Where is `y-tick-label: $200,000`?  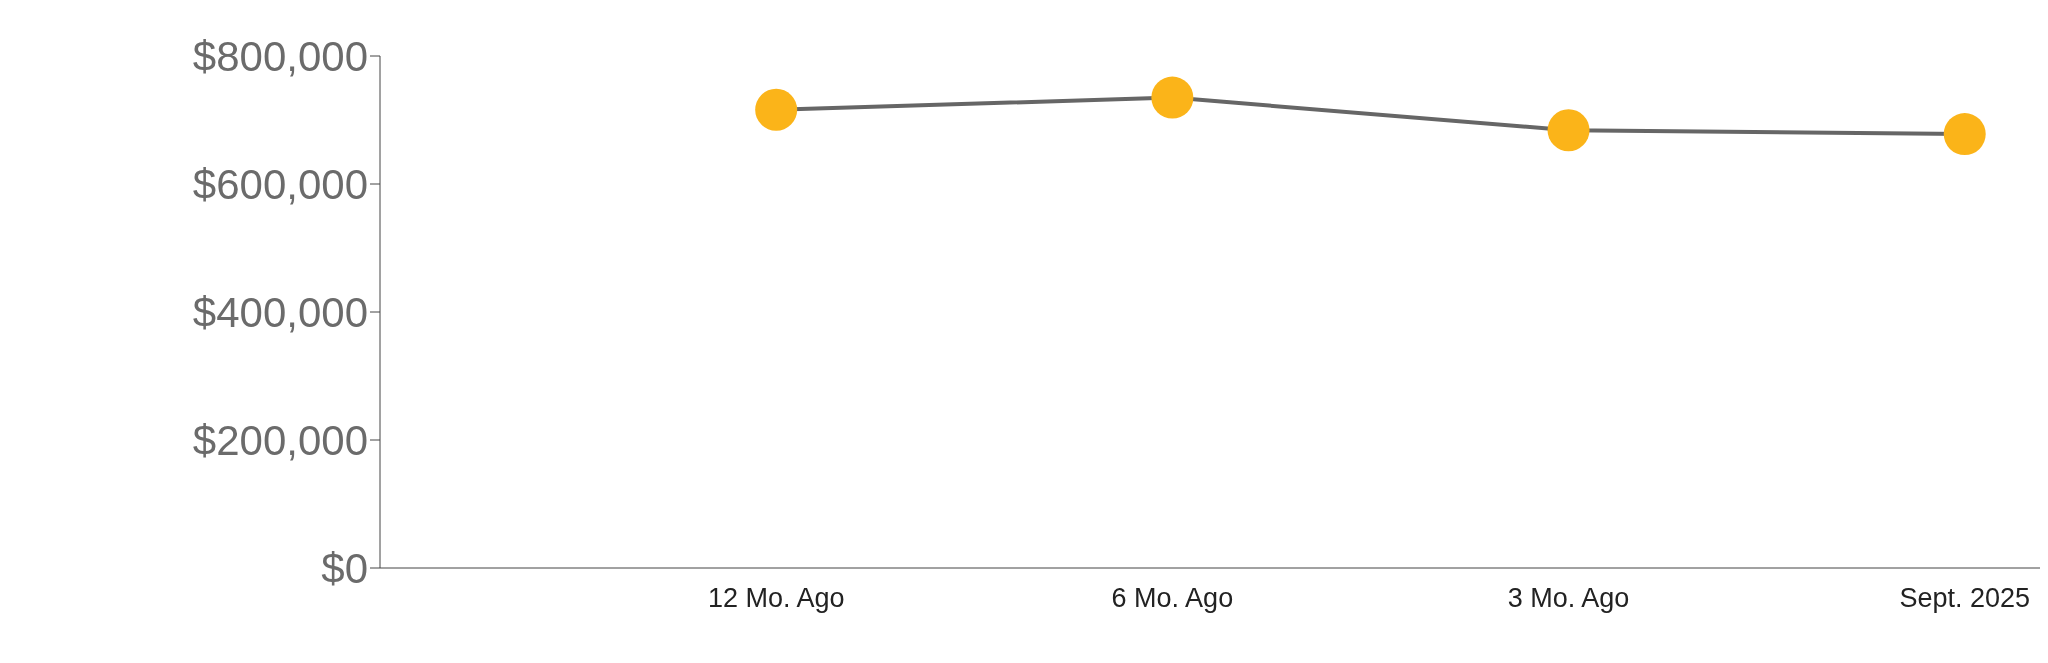
y-tick-label: $200,000 is located at coordinates (280, 440).